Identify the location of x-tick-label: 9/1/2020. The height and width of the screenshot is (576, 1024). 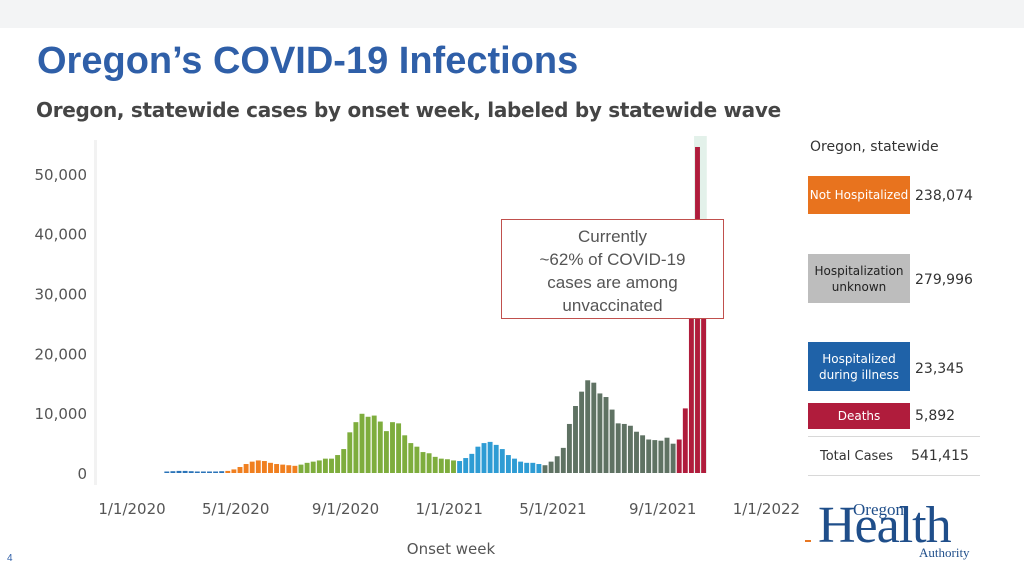
(345, 509).